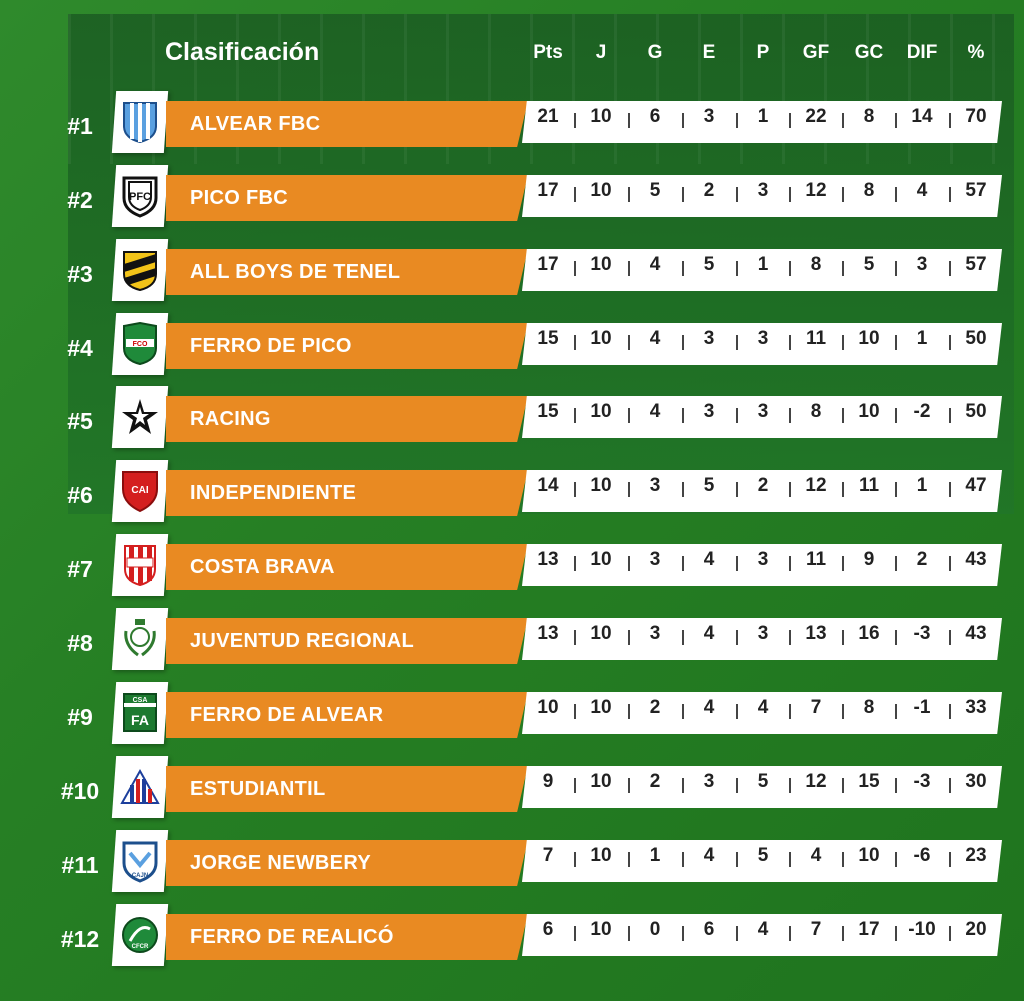 The image size is (1024, 1001). Describe the element at coordinates (512, 356) in the screenshot. I see `table-row: #4 FCO FERRO DE PICO 15 10 4 3 3 11 10 1 50` at that location.